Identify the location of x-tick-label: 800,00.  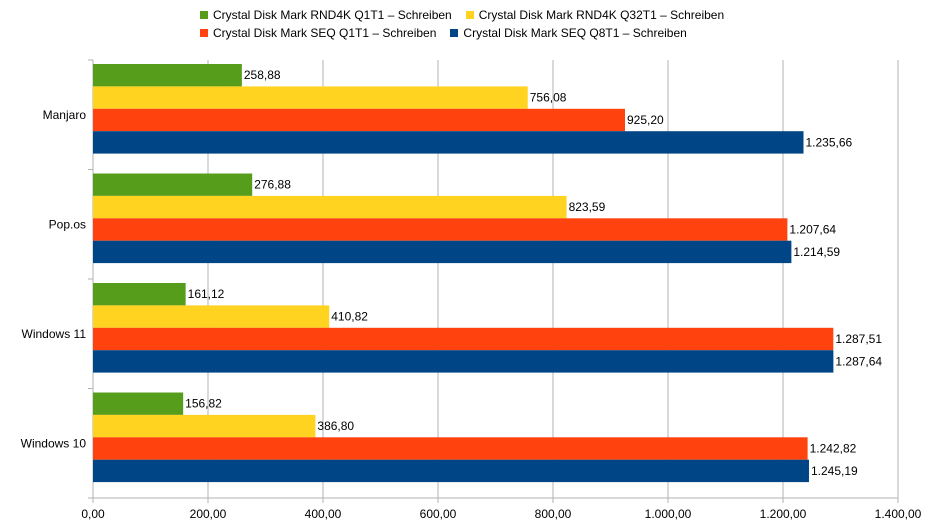
(553, 514).